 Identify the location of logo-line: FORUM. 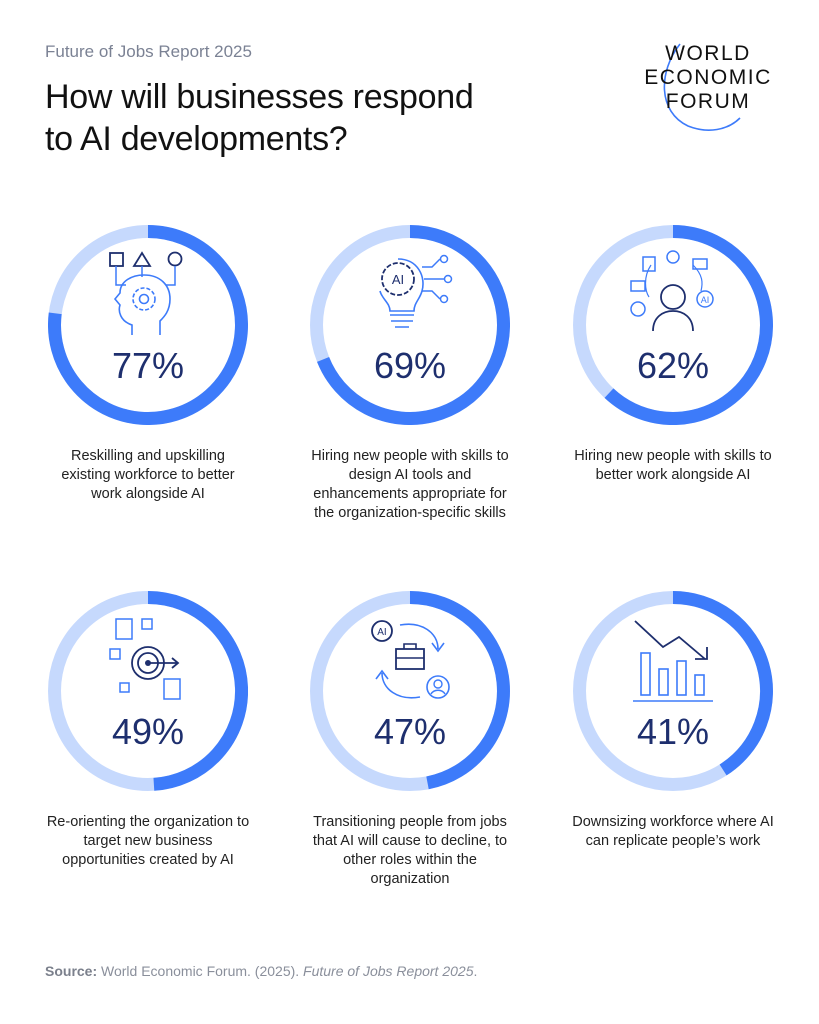
(708, 101).